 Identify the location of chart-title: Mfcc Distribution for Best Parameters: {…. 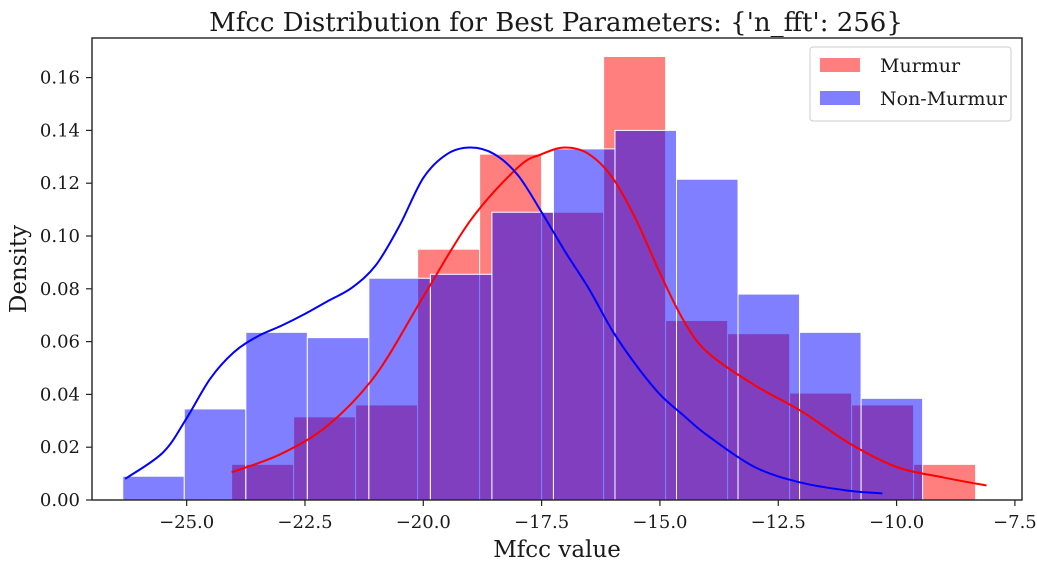
(556, 23).